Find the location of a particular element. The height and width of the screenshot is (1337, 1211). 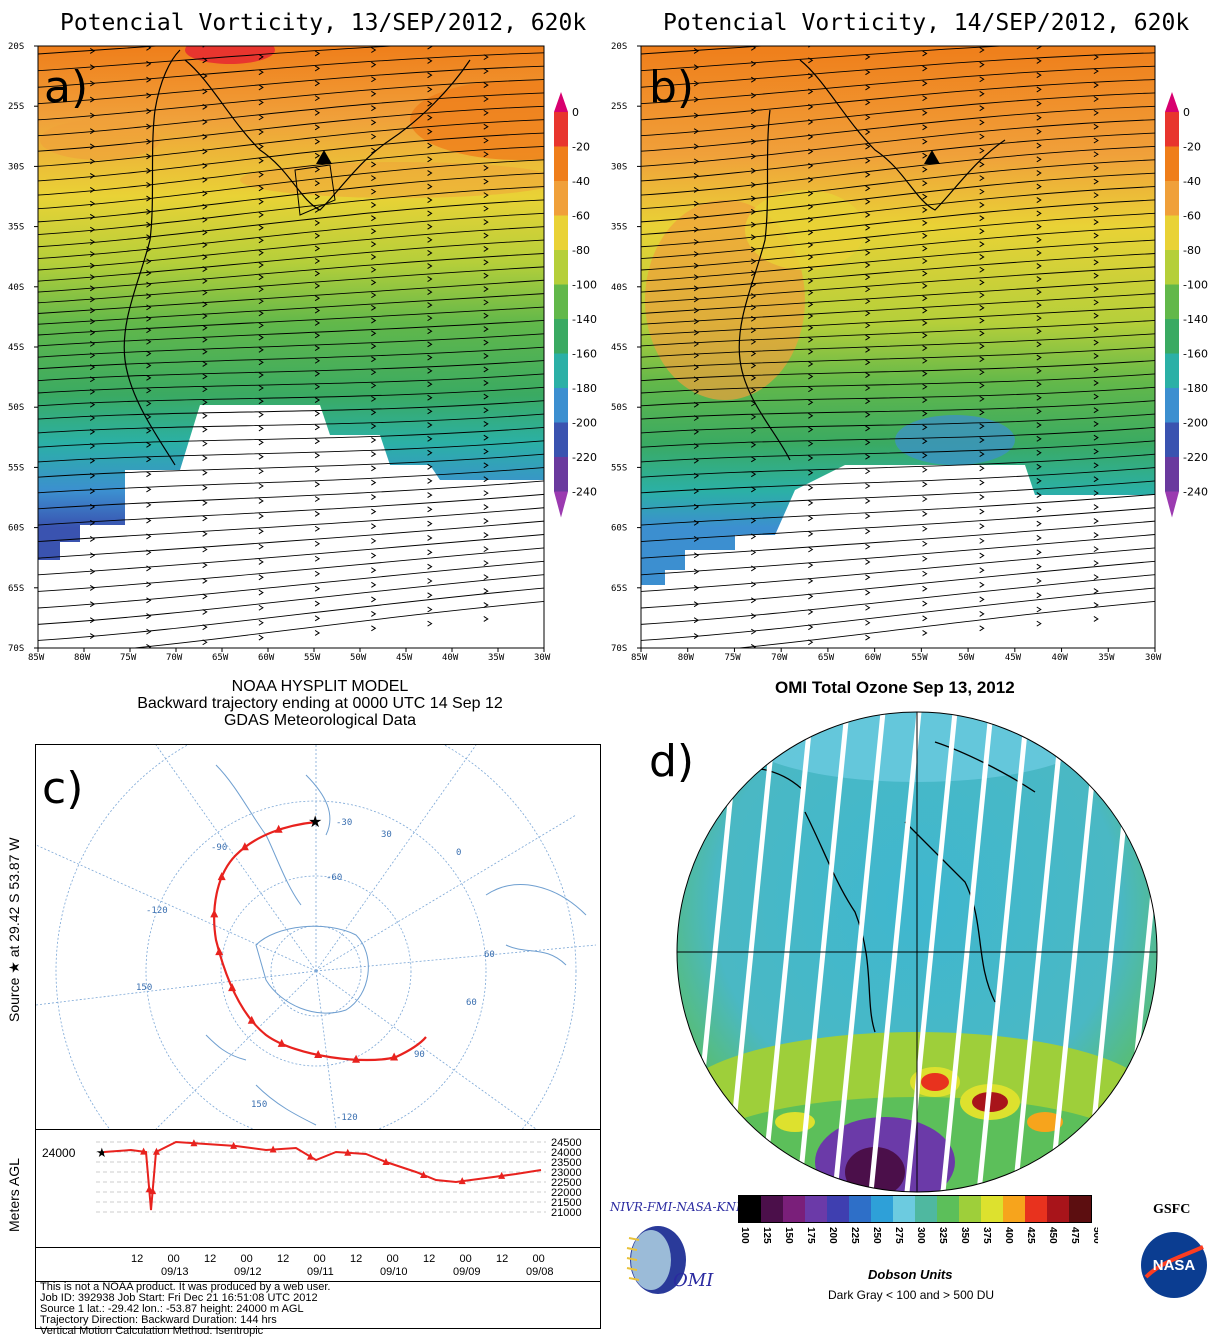

lon-tick-label: 65W is located at coordinates (220, 658).